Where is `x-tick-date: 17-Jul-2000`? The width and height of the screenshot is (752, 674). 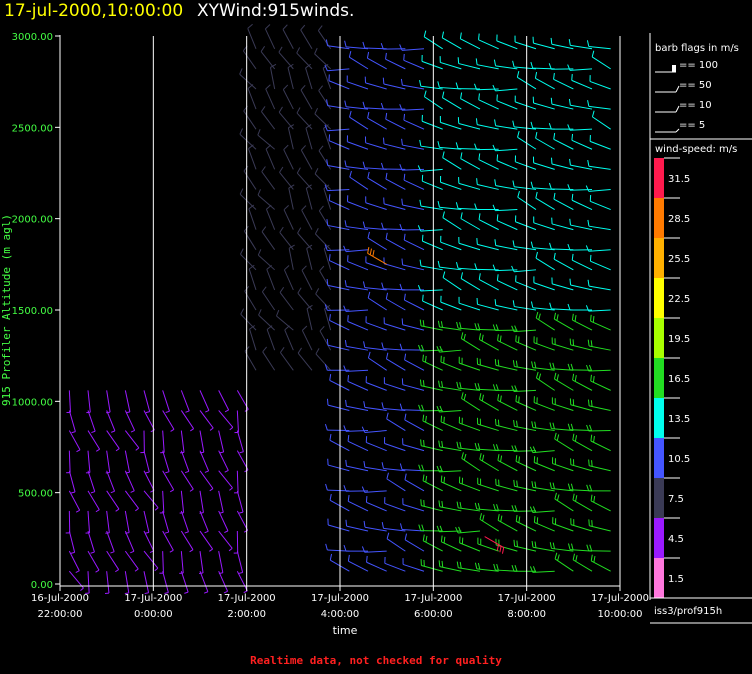
x-tick-date: 17-Jul-2000 is located at coordinates (433, 598).